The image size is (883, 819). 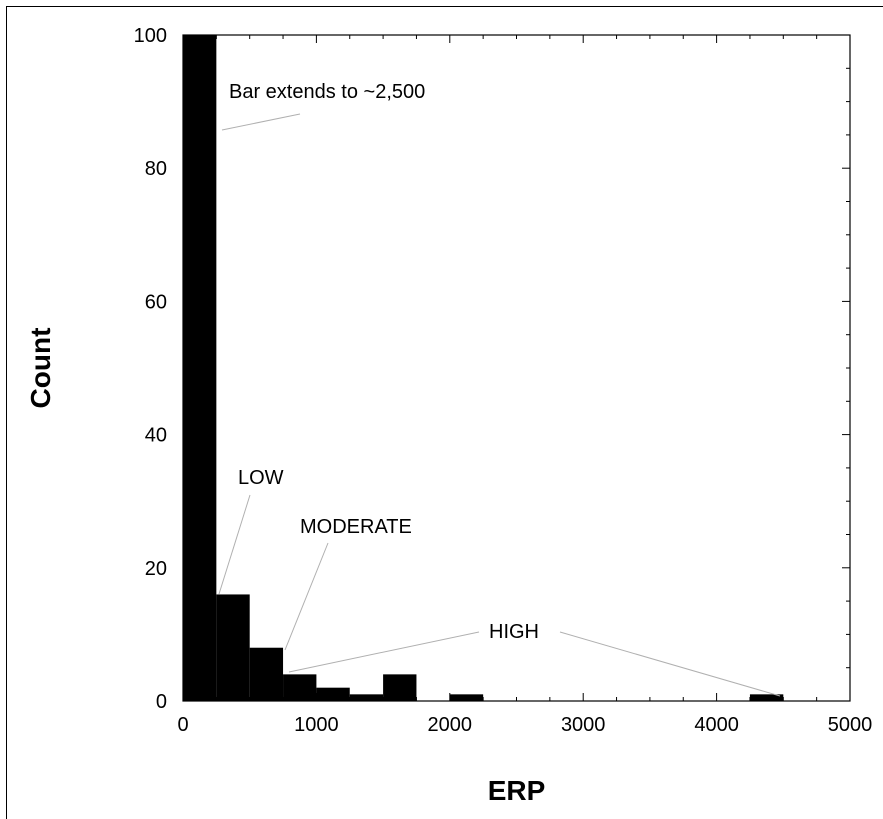 I want to click on annotation-high: HIGH, so click(x=514, y=632).